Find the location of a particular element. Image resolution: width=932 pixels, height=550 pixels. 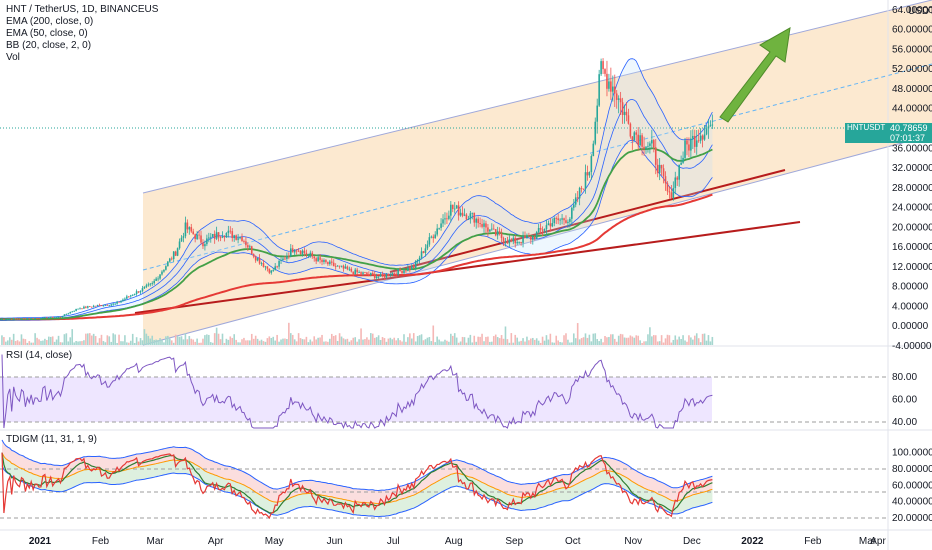

ema50-legend: EMA (50, close, 0) is located at coordinates (47, 33).